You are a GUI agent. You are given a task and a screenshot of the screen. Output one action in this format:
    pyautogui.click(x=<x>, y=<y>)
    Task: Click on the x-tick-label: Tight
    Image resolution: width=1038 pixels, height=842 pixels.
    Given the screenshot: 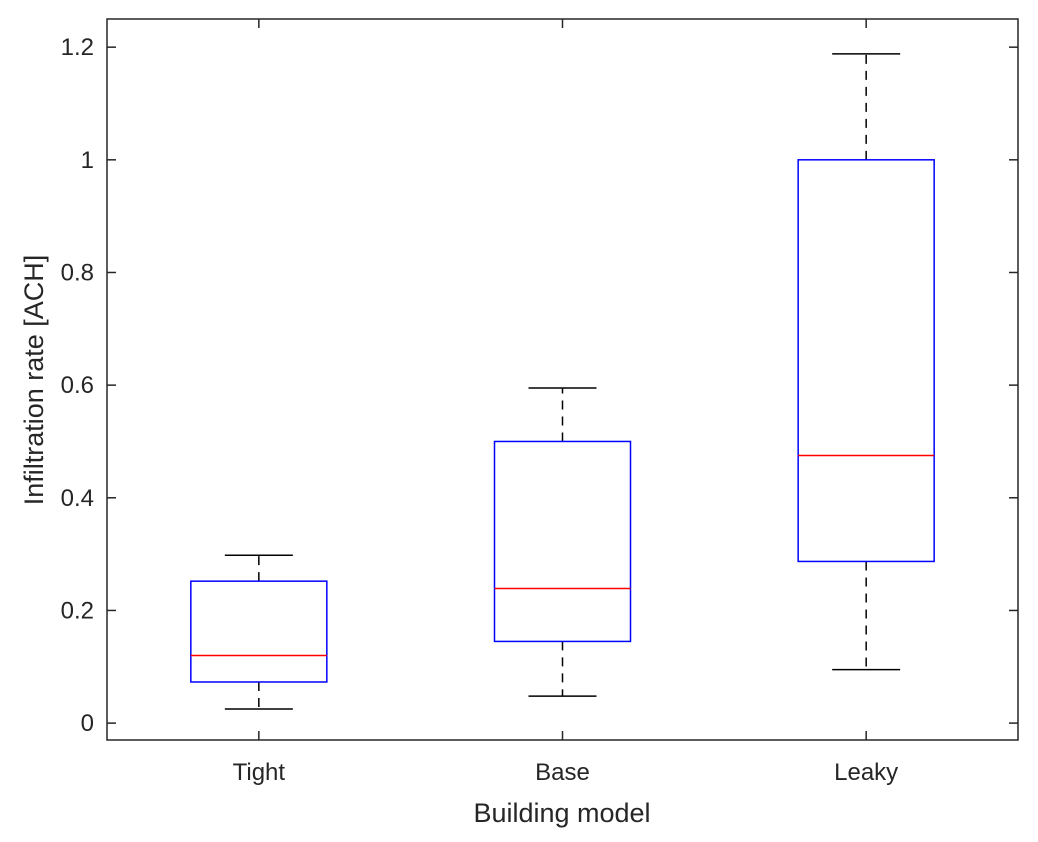 What is the action you would take?
    pyautogui.click(x=259, y=772)
    